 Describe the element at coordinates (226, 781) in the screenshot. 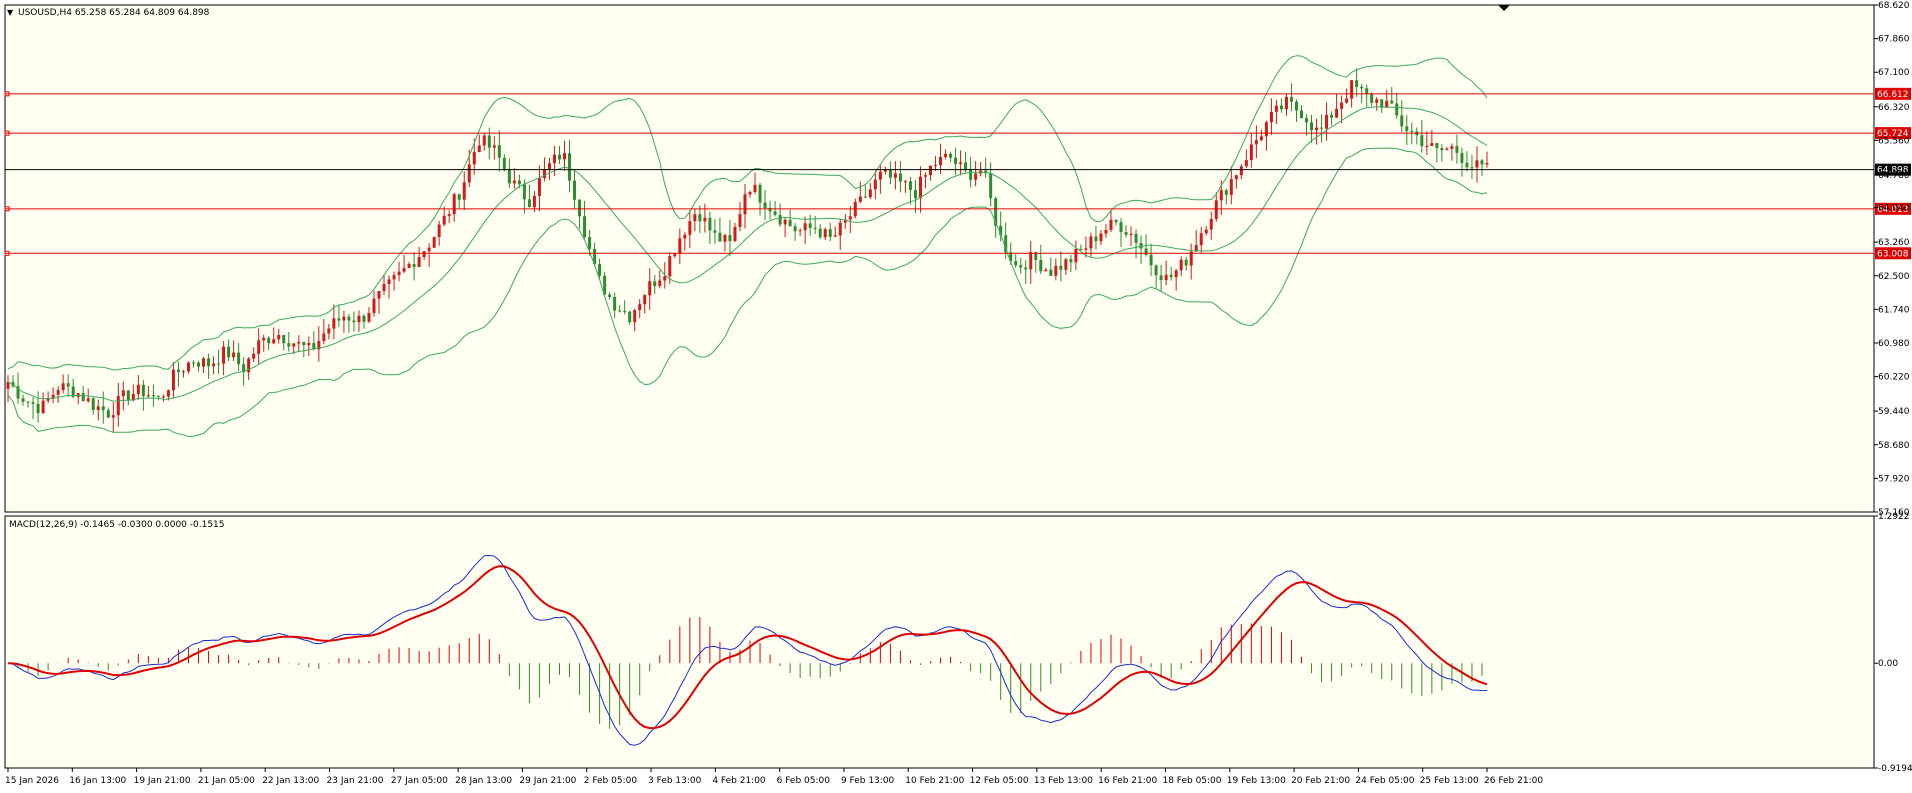

I see `time-tick-label: 21 Jan 05:00` at that location.